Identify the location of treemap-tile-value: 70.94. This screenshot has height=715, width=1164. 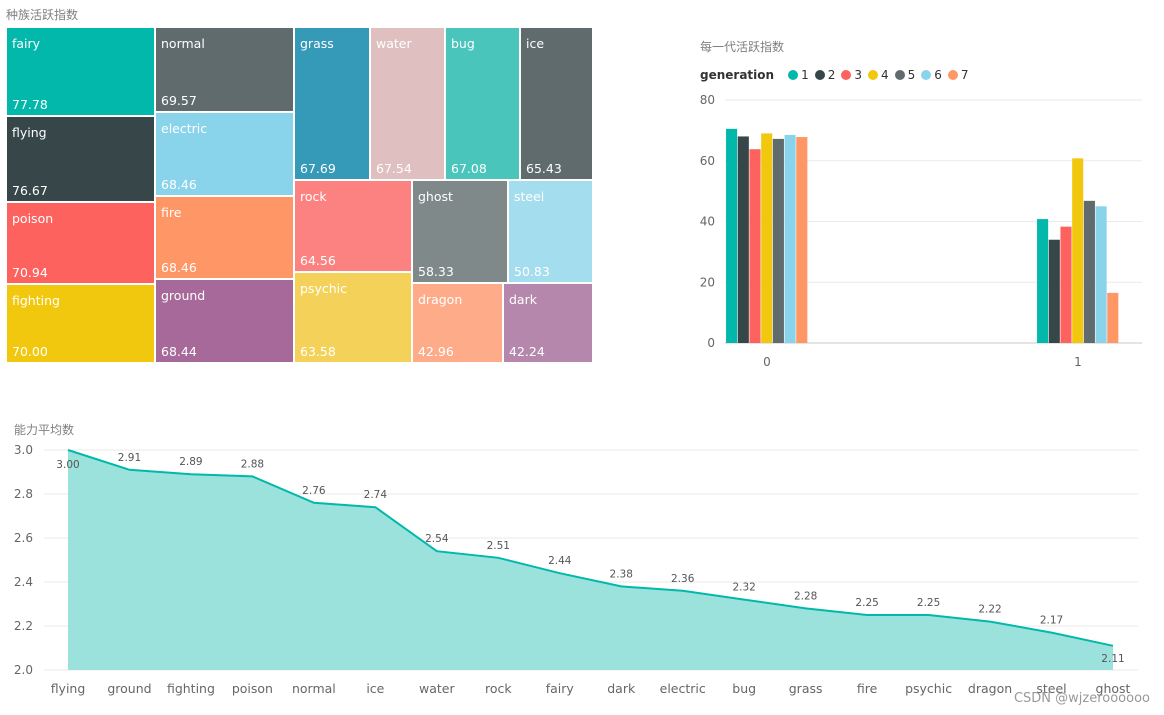
(30, 272).